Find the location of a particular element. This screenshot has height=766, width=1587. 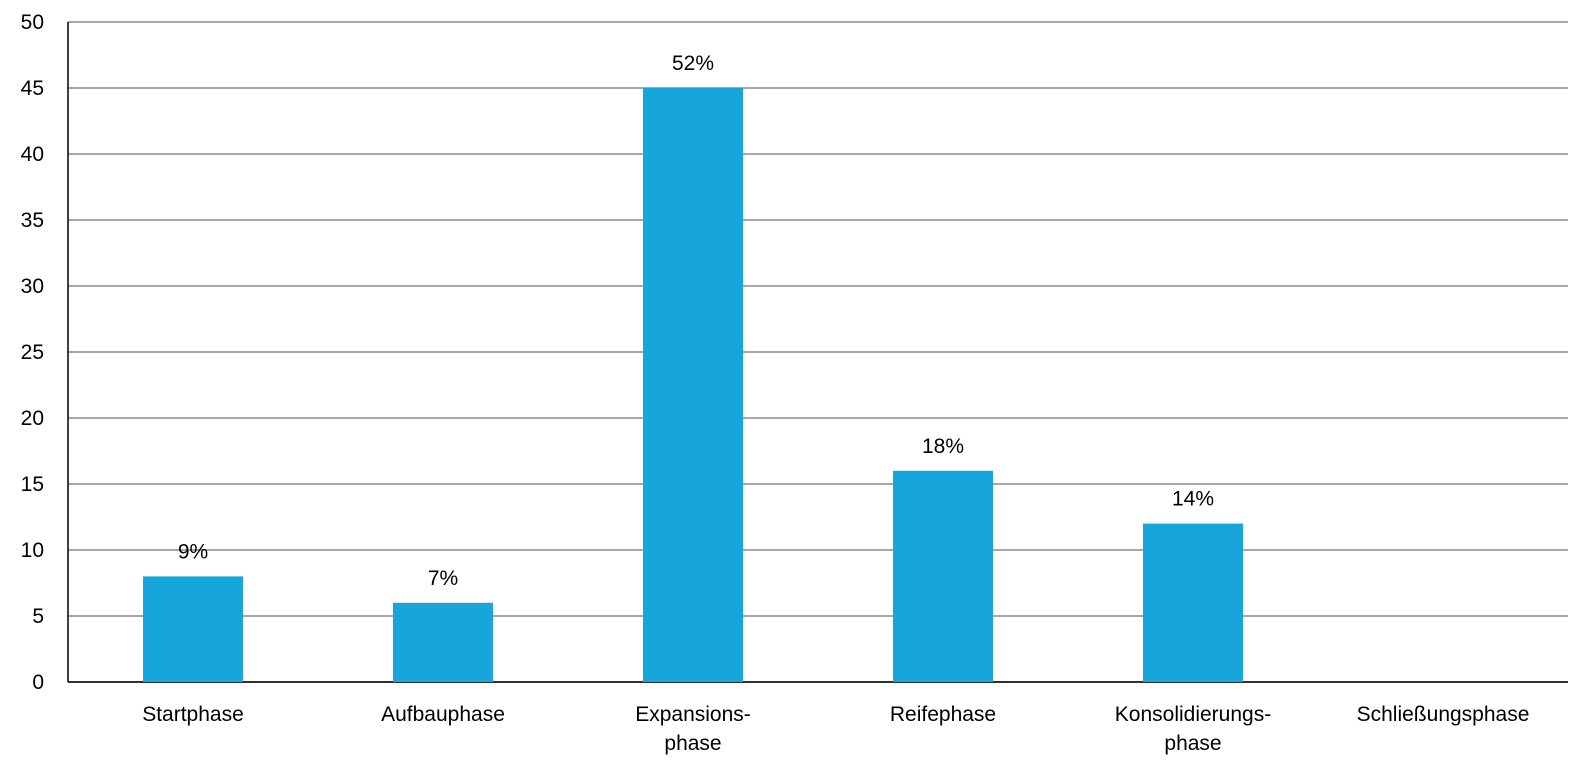

x-tick-label: Aufbauphase is located at coordinates (443, 714).